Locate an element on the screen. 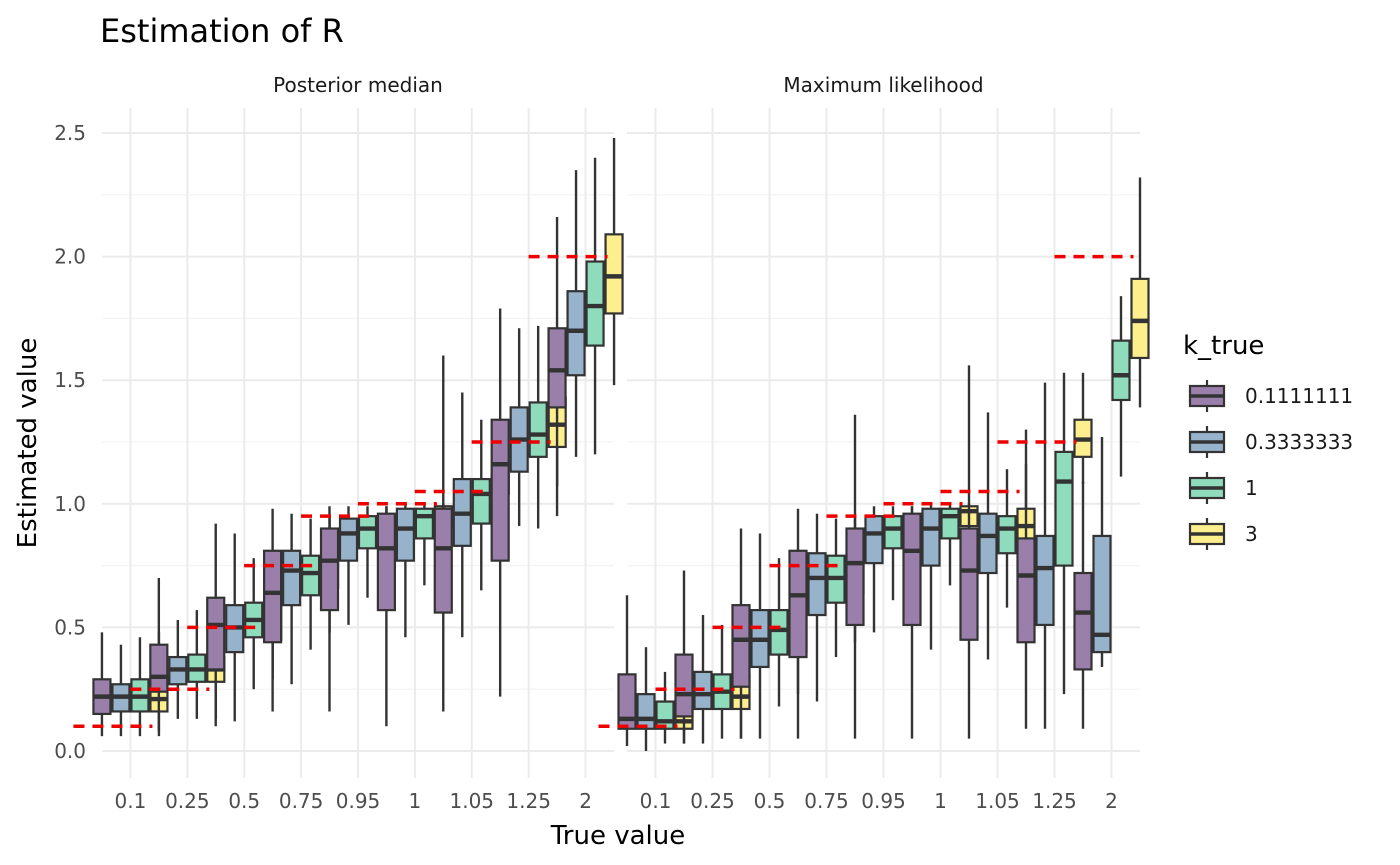 Image resolution: width=1400 pixels, height=865 pixels. y-tick-label: 0.0 is located at coordinates (70, 751).